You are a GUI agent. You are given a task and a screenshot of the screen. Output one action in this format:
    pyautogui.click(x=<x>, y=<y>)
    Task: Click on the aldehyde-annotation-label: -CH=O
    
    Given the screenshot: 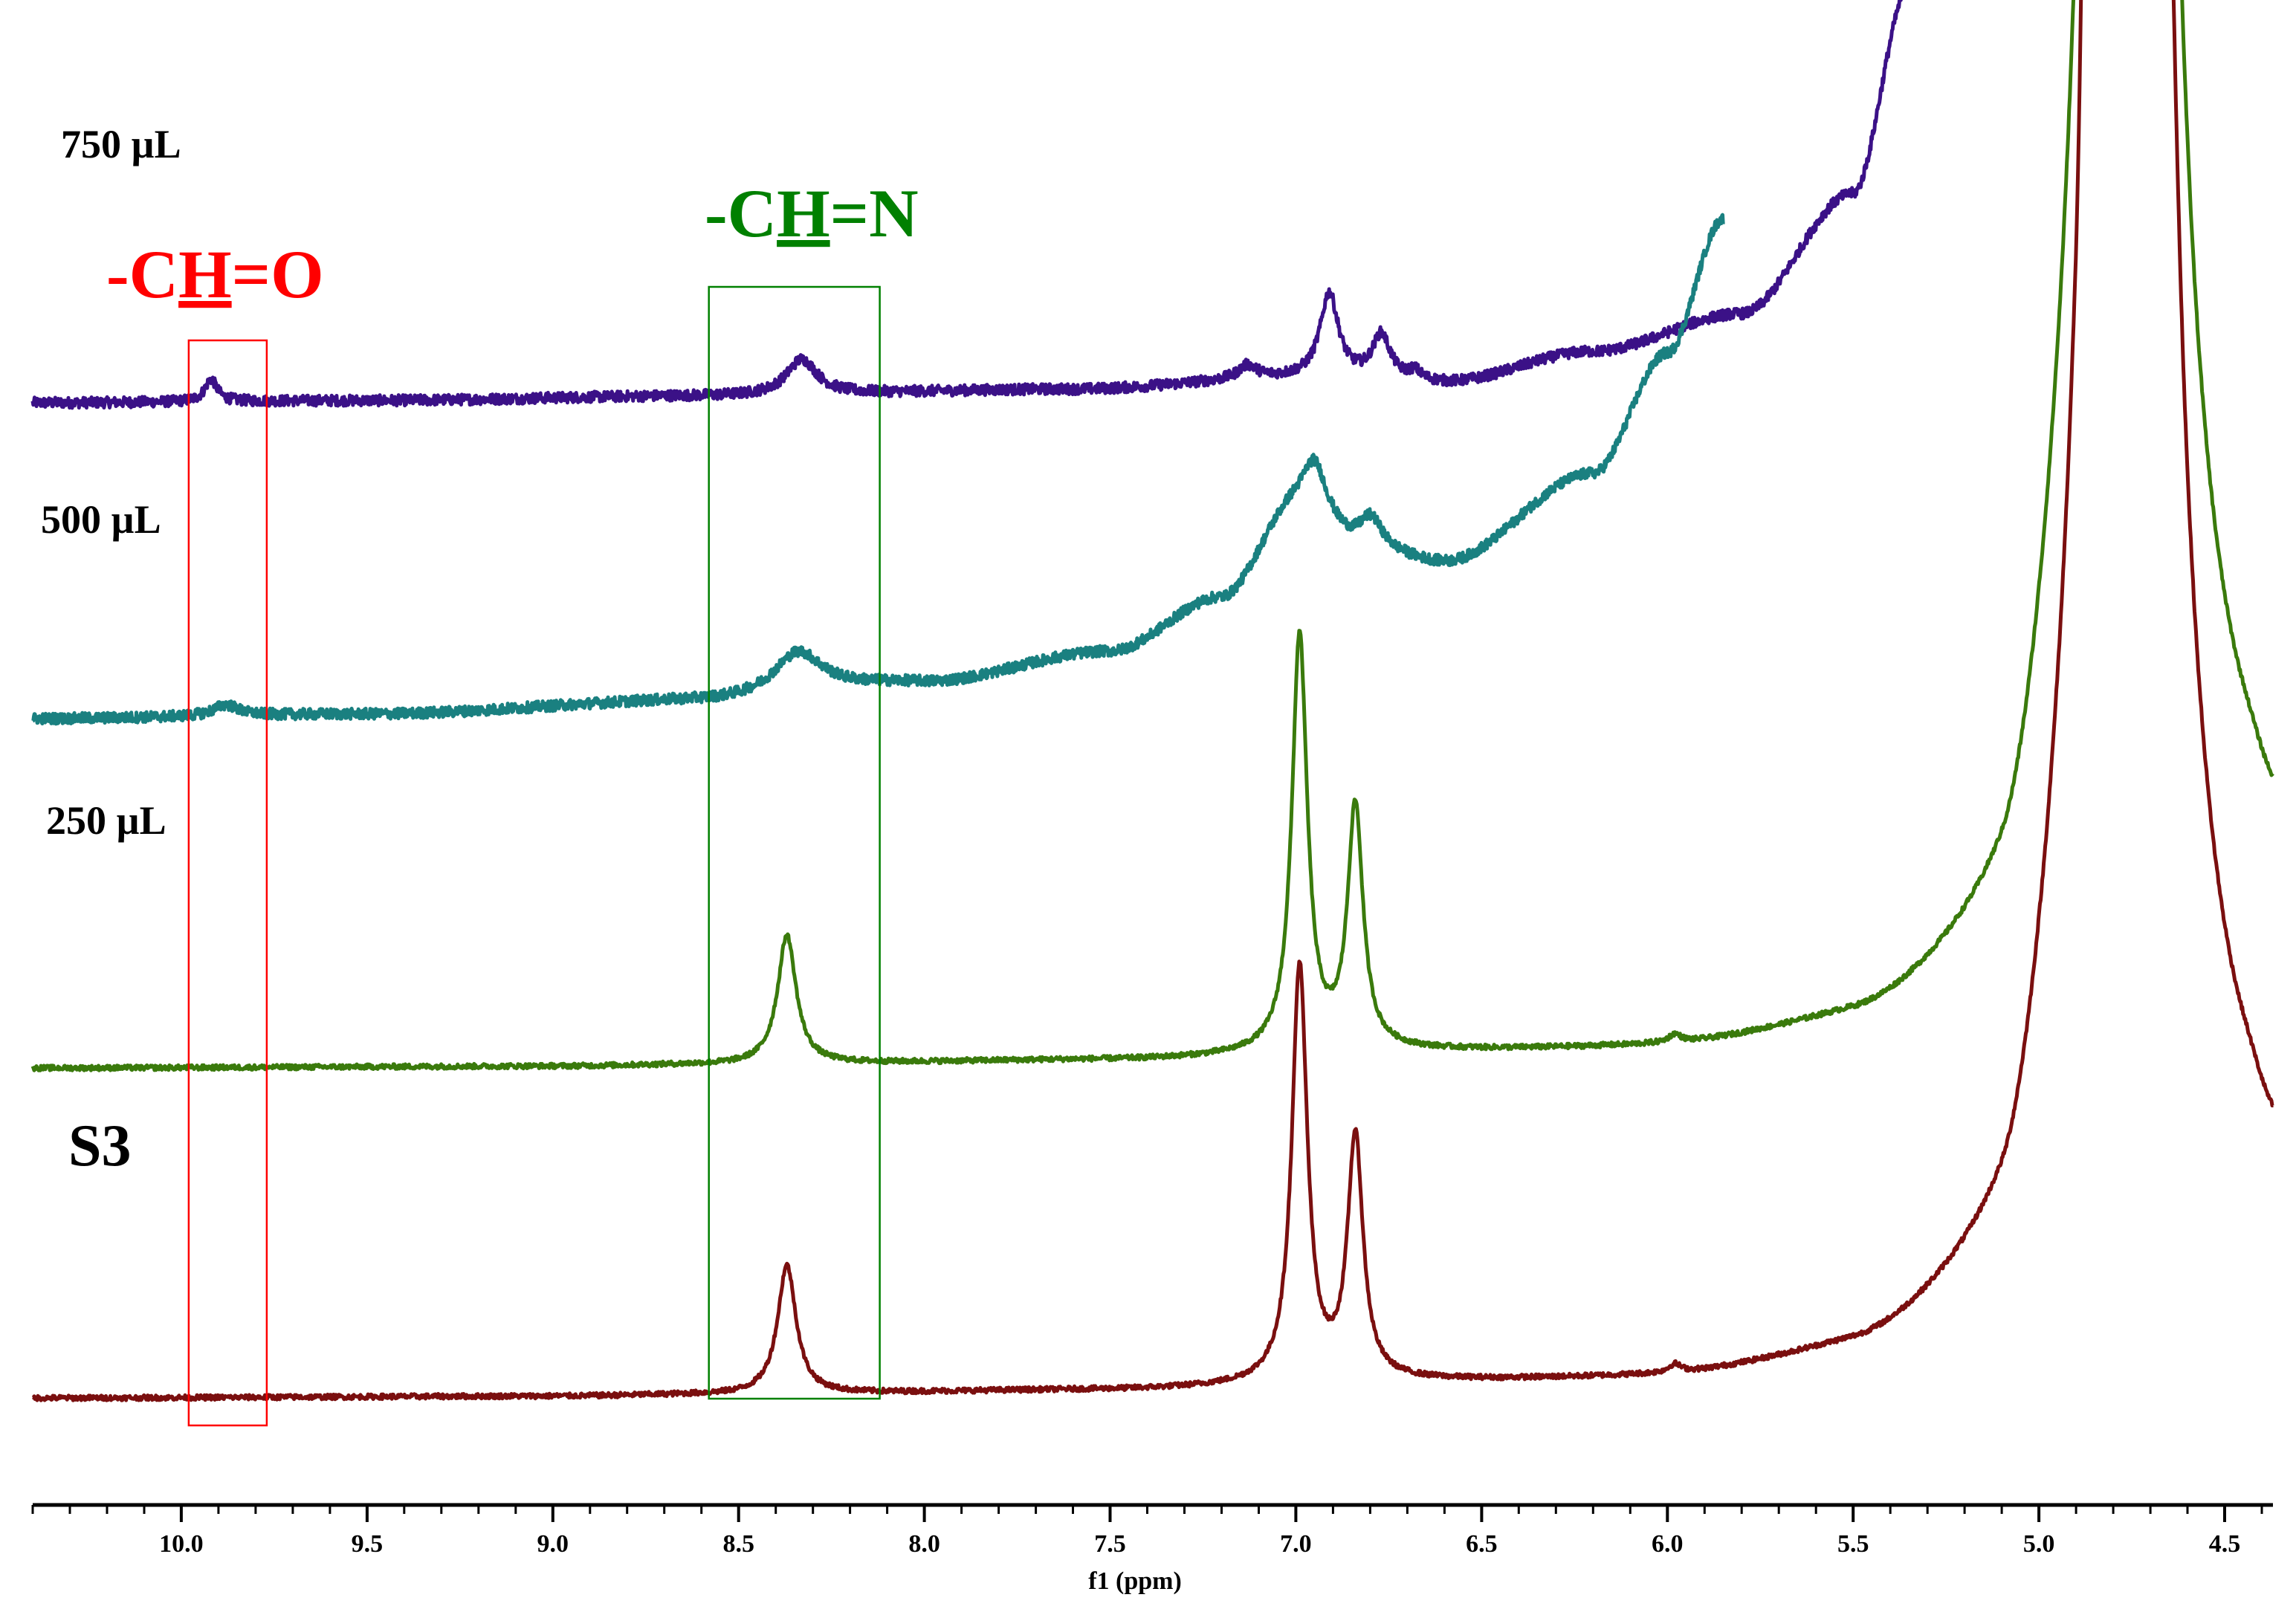 What is the action you would take?
    pyautogui.click(x=215, y=274)
    